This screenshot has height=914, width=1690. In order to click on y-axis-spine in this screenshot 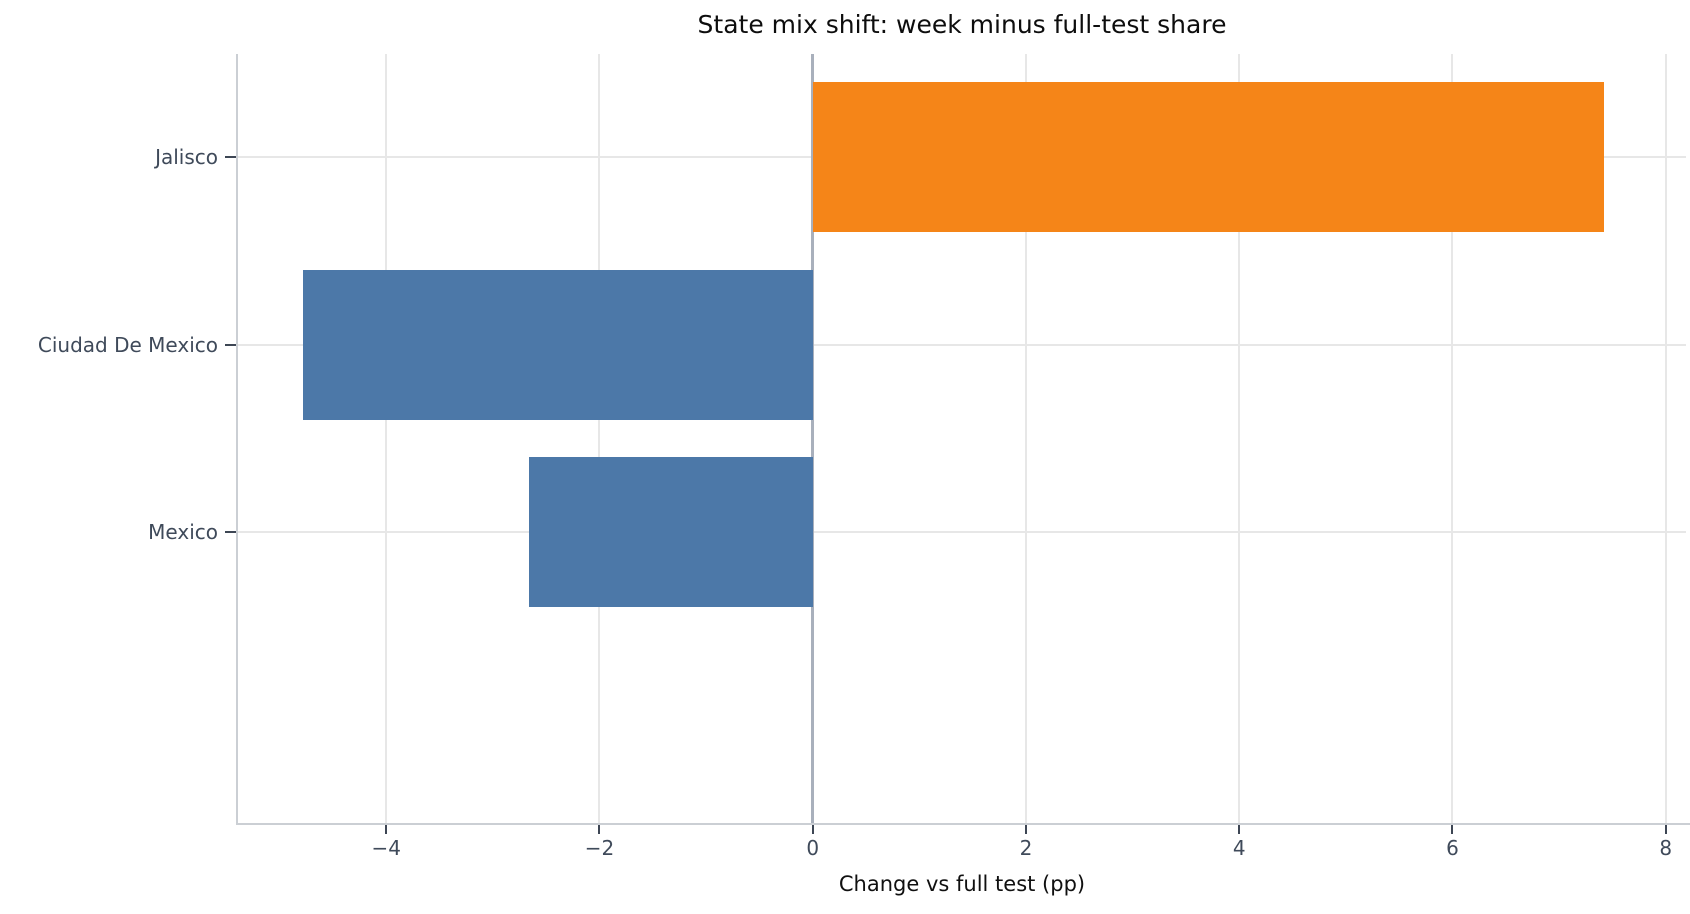, I will do `click(237, 439)`.